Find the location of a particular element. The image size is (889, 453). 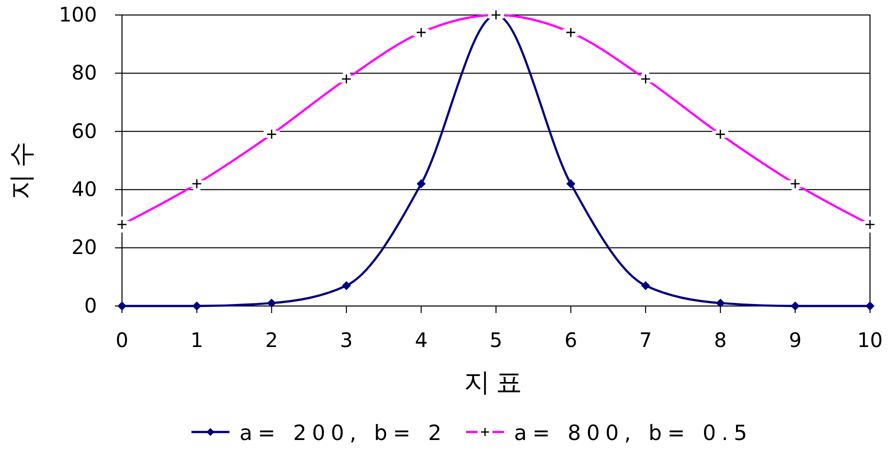

x-tick-label: 9 is located at coordinates (795, 340).